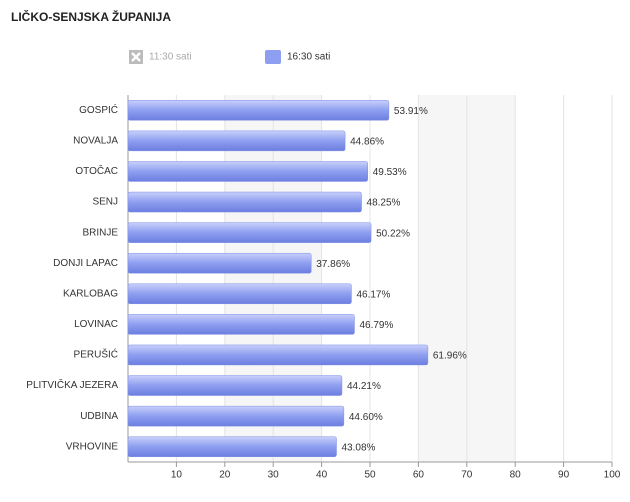  What do you see at coordinates (99, 416) in the screenshot?
I see `y-tick-label: UDBINA` at bounding box center [99, 416].